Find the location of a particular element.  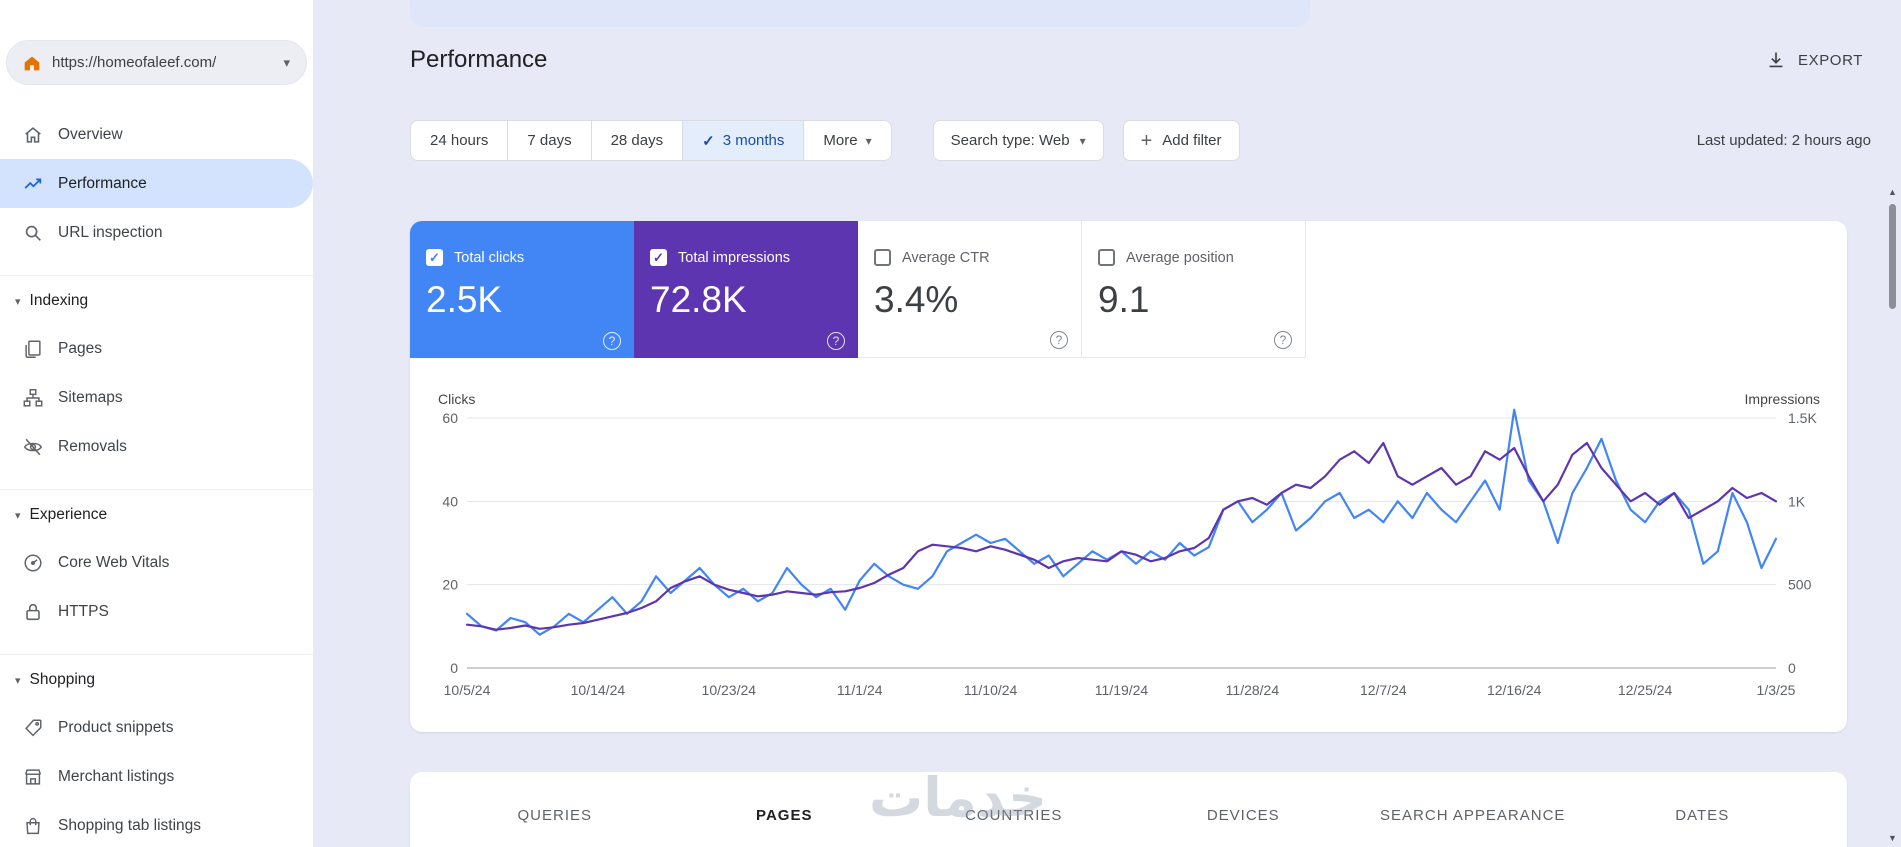

metric-card-average-position: Average position 9.1? is located at coordinates (1194, 289).